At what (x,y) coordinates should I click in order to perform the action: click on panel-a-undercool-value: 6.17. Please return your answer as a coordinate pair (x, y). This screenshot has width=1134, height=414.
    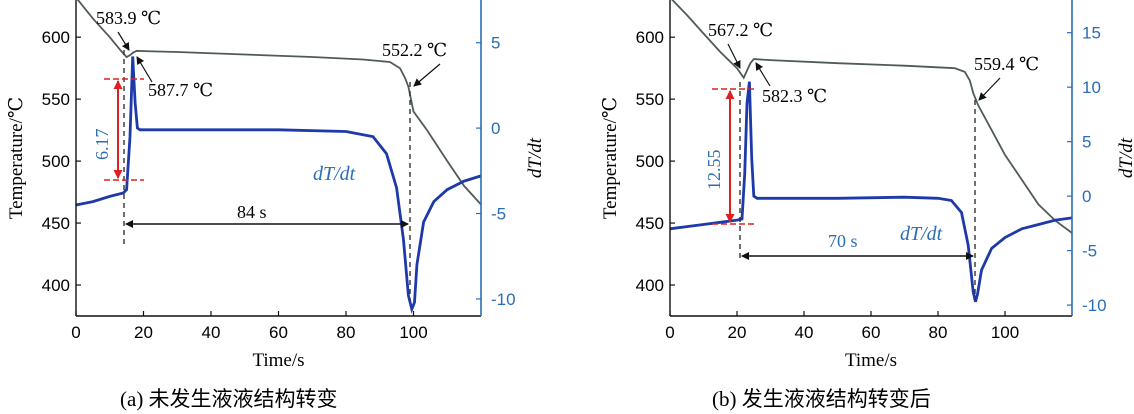
    Looking at the image, I should click on (102, 145).